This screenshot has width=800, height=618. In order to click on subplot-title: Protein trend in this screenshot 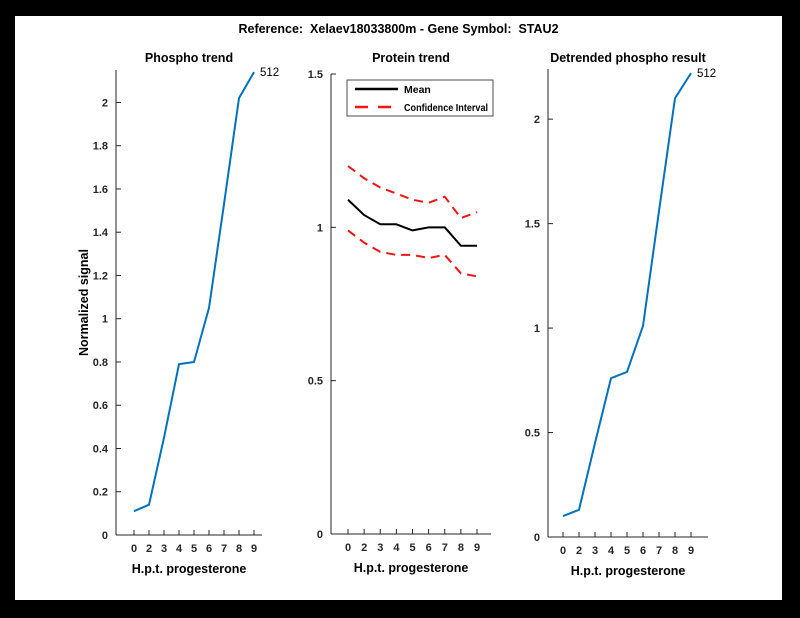, I will do `click(411, 58)`.